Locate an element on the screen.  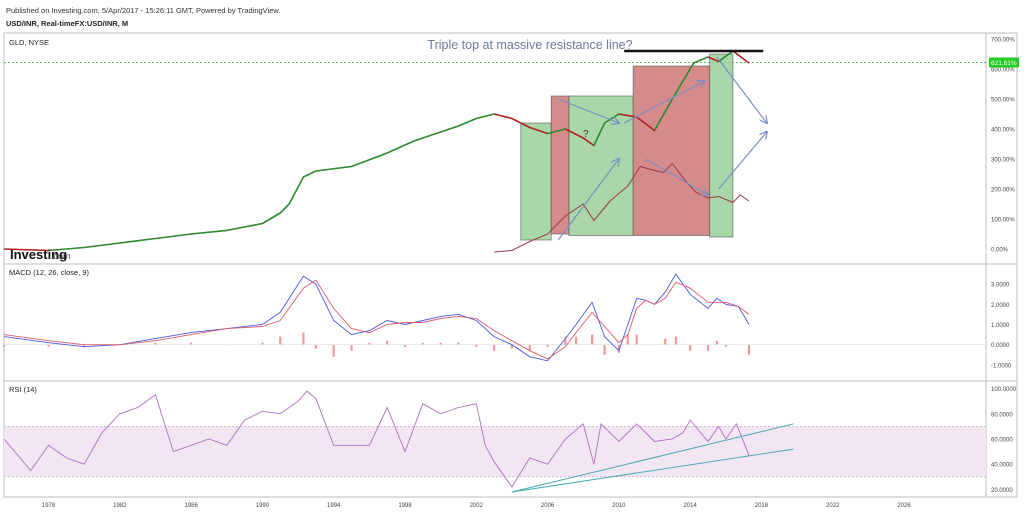
time-axis-tick-label: 1986 is located at coordinates (191, 506).